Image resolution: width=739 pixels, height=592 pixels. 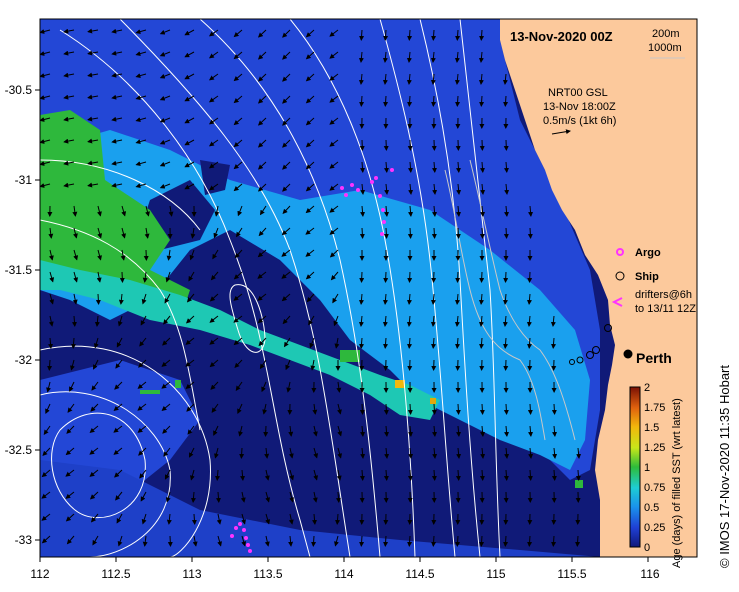 What do you see at coordinates (150, 392) in the screenshot?
I see `sst-green-streak` at bounding box center [150, 392].